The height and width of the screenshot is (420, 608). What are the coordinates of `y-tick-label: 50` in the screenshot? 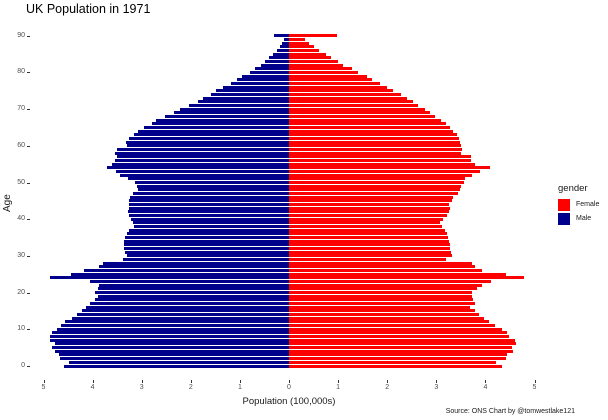 It's located at (21, 182).